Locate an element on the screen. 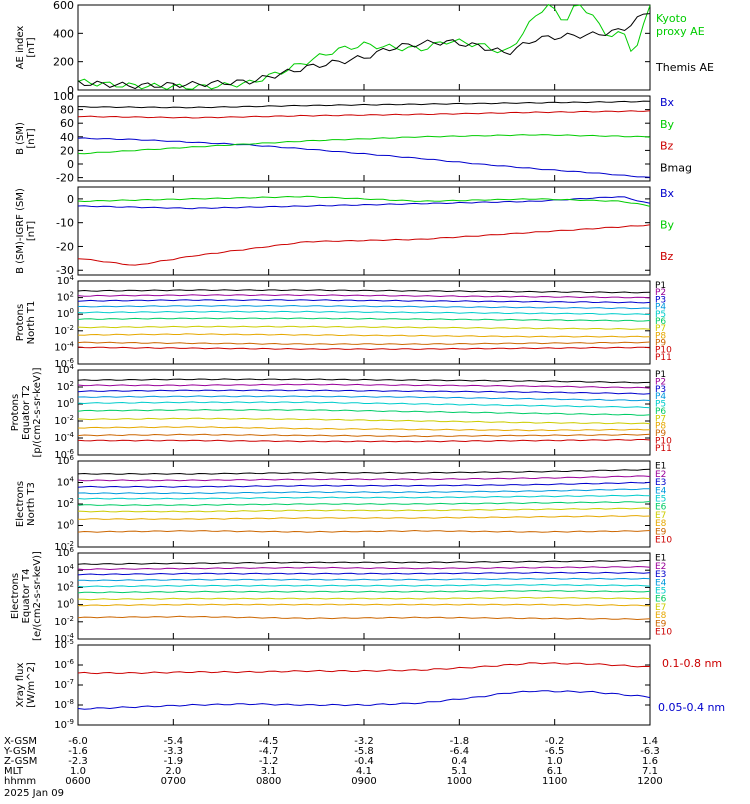 The width and height of the screenshot is (750, 804). legend-protons_e-p7: P7 is located at coordinates (660, 419).